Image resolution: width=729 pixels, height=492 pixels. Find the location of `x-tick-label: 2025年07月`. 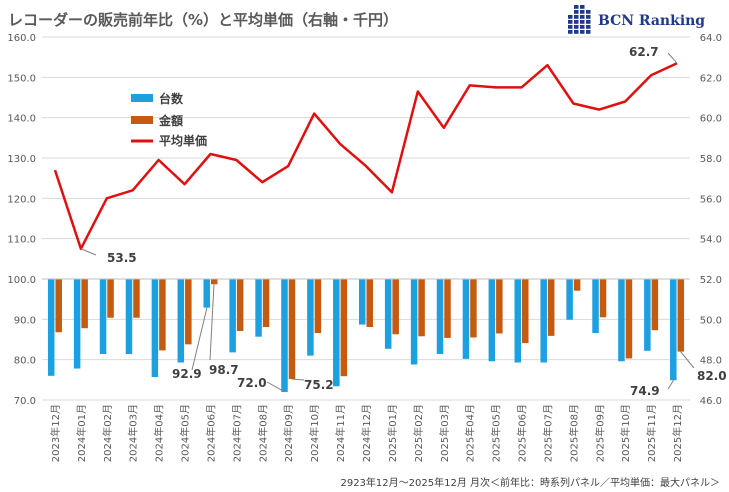

x-tick-label: 2025年07月 is located at coordinates (547, 433).